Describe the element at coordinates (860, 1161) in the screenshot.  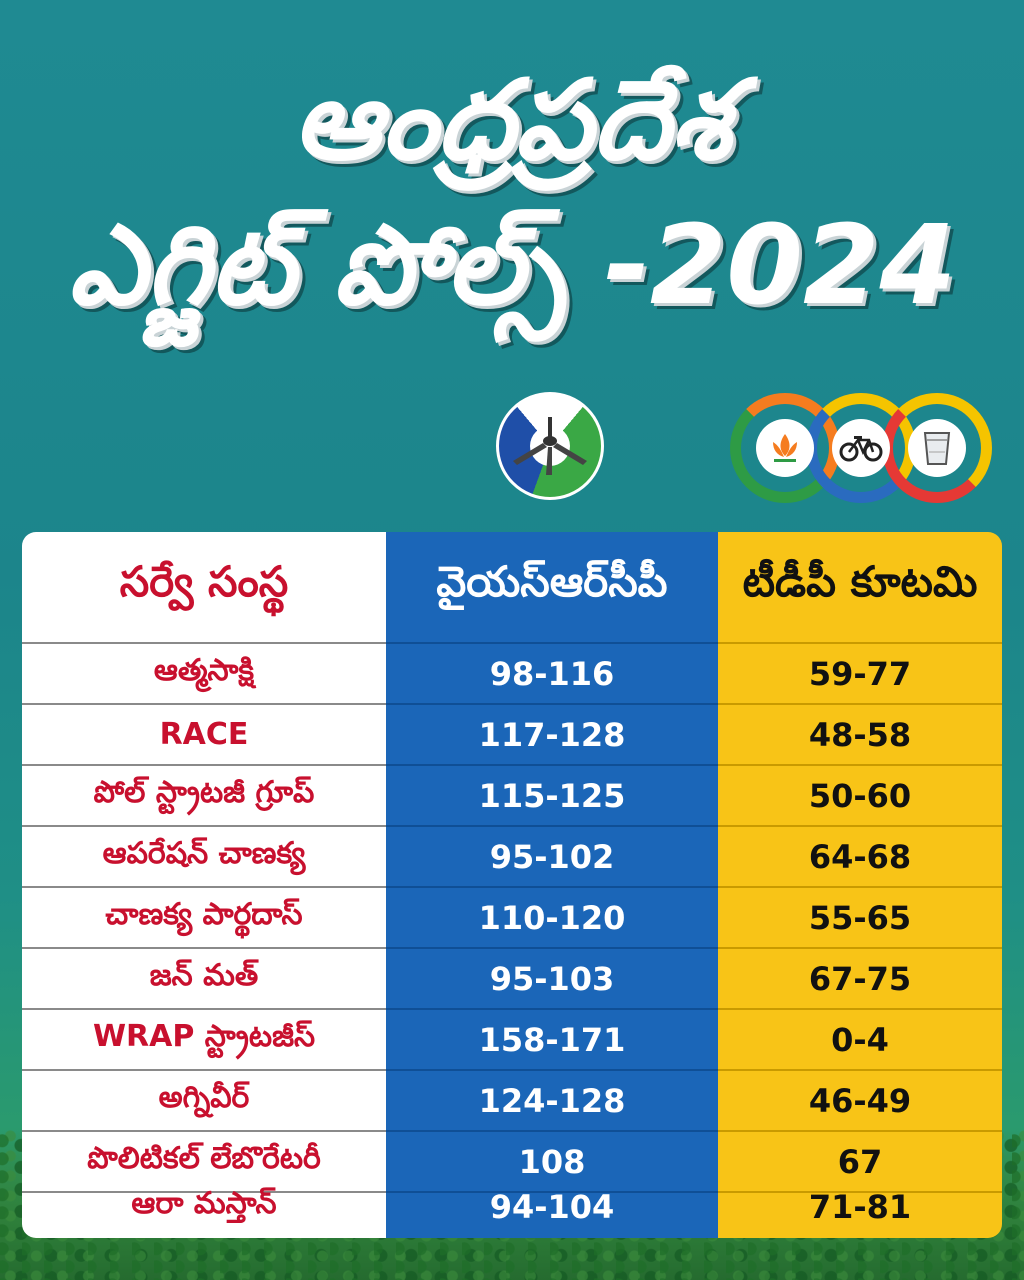
I see `tdp-seats-cell: 67` at that location.